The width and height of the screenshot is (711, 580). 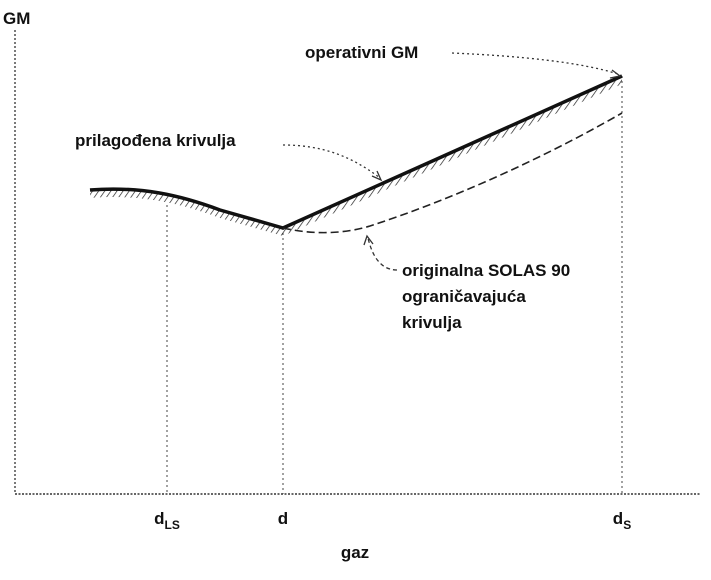 What do you see at coordinates (172, 525) in the screenshot?
I see `tick-sub: LS` at bounding box center [172, 525].